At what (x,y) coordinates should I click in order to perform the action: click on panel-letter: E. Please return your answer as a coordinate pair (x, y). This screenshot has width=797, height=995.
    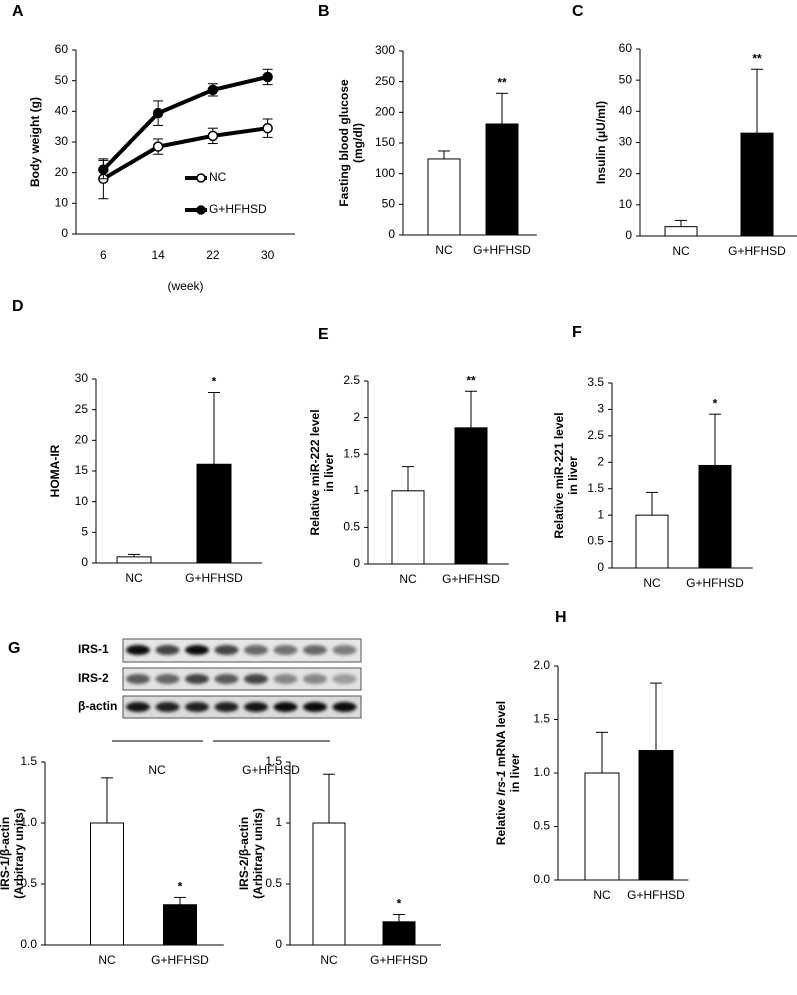
    Looking at the image, I should click on (323, 334).